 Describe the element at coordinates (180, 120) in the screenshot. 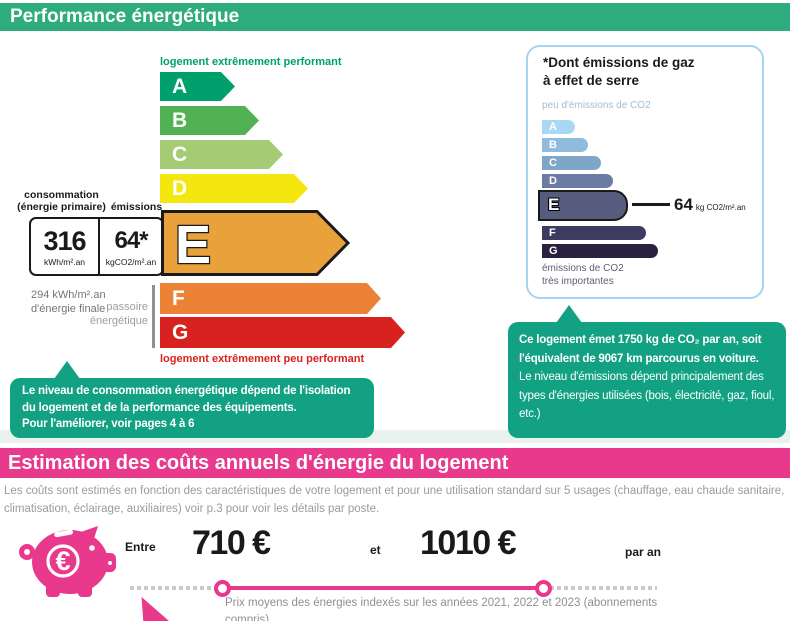

I see `energy-class-b-letter: B` at that location.